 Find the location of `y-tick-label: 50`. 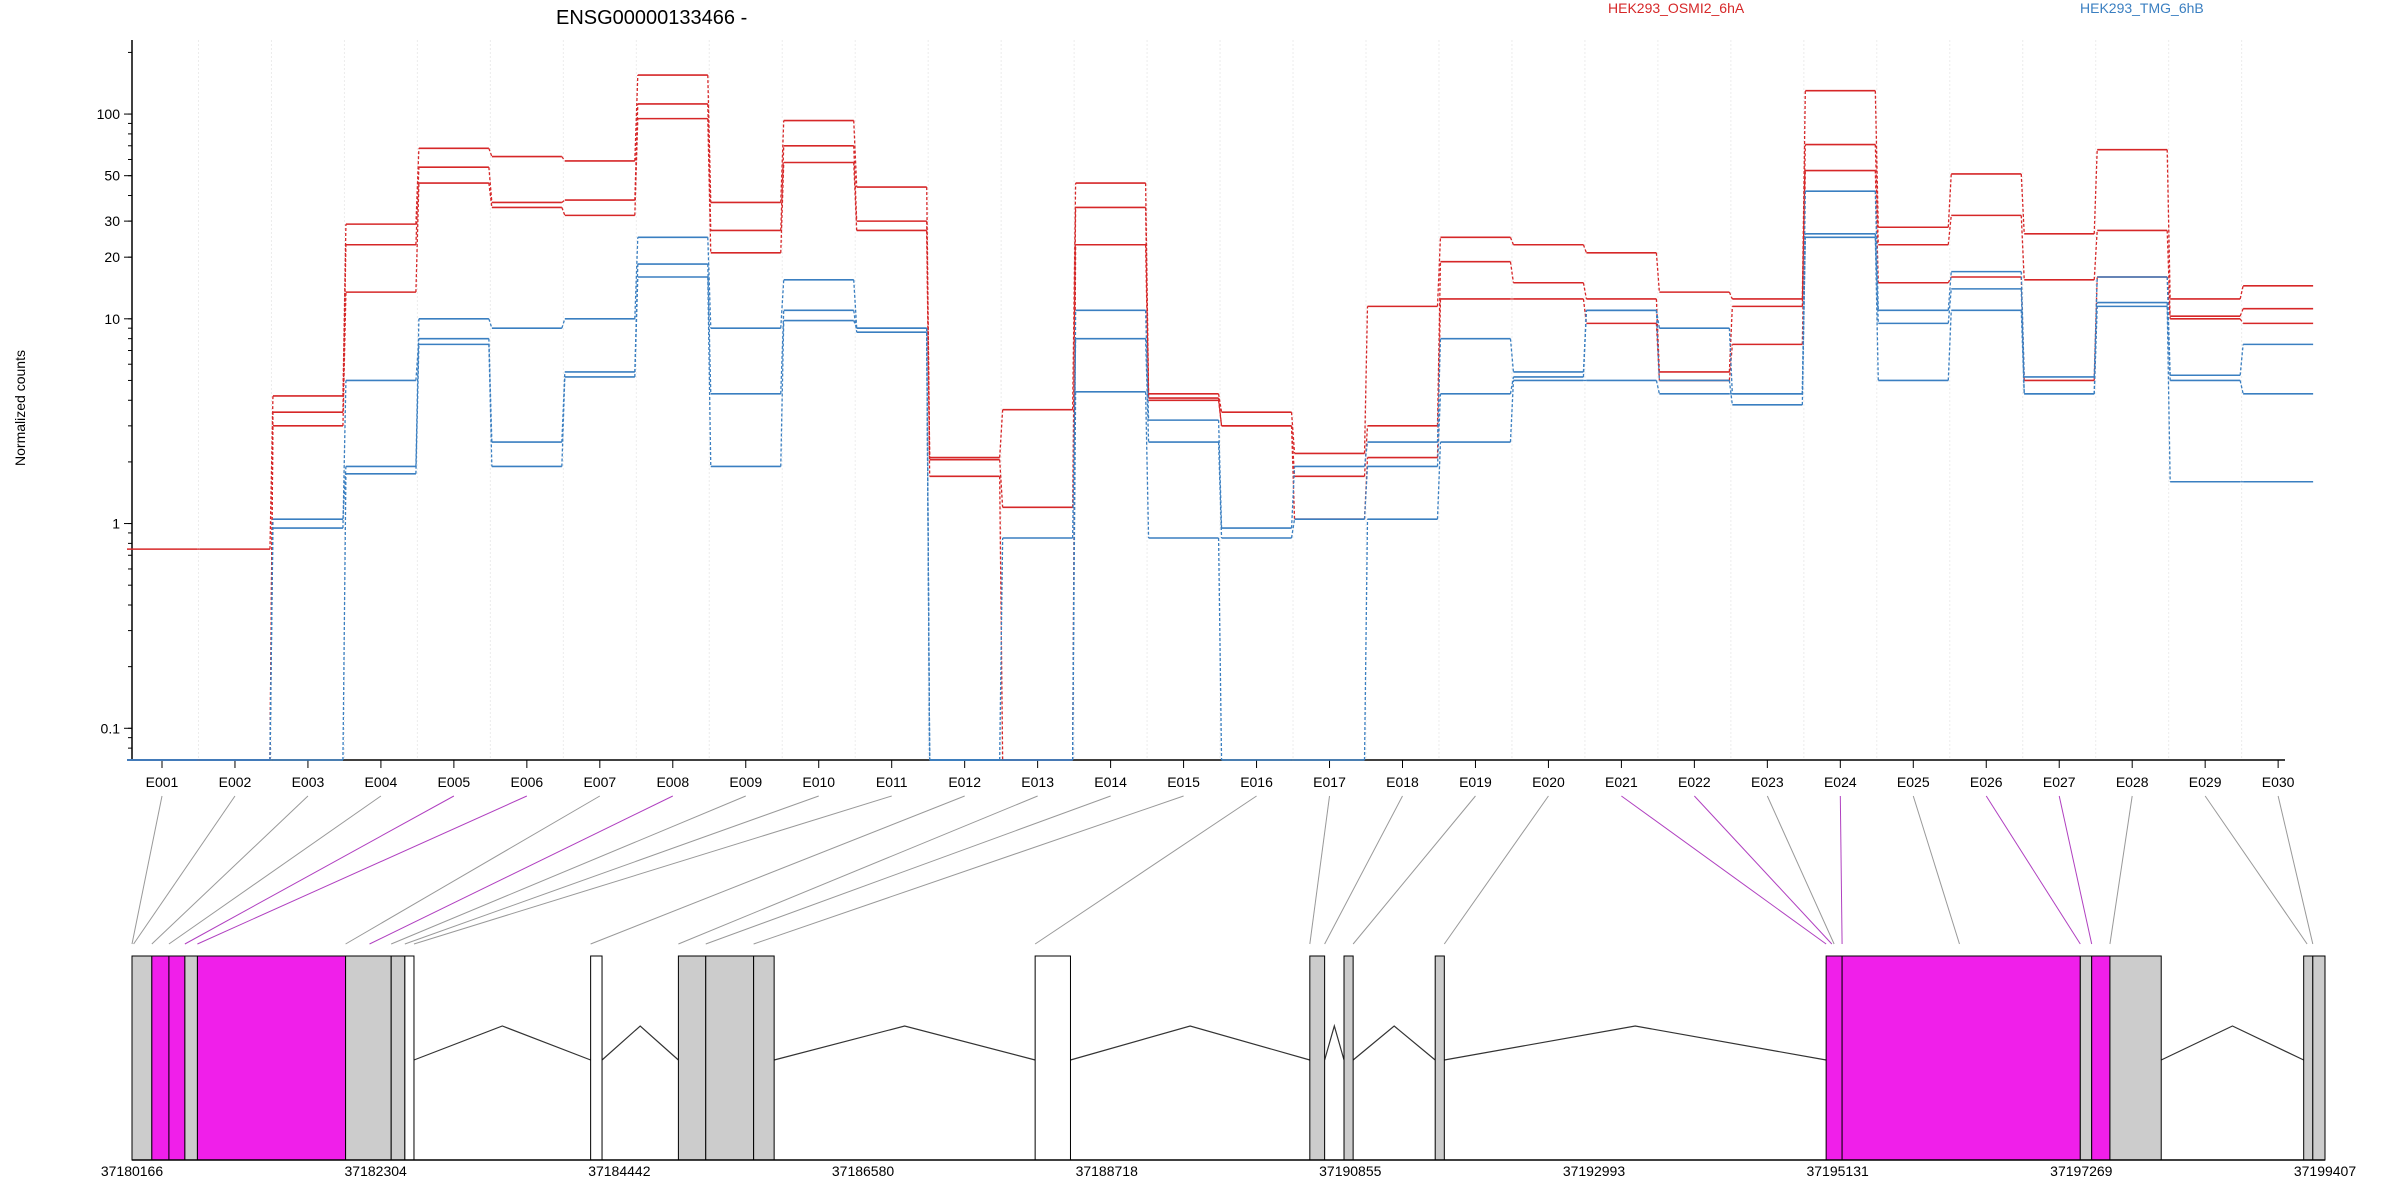

y-tick-label: 50 is located at coordinates (112, 176).